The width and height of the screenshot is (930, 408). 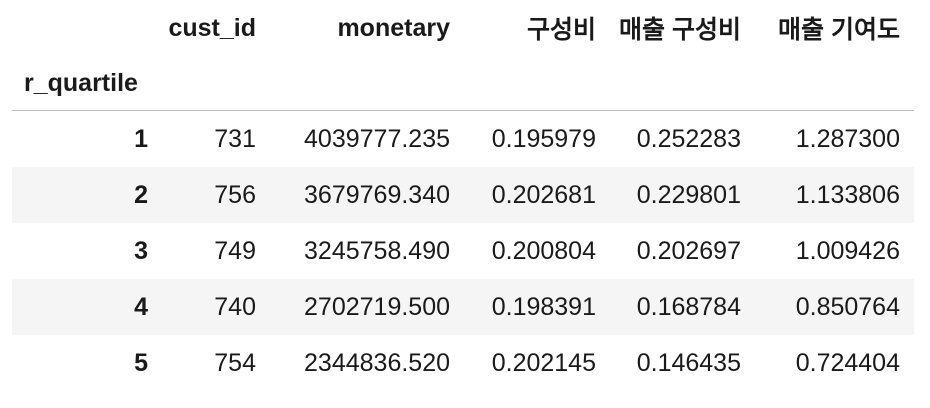 What do you see at coordinates (141, 138) in the screenshot?
I see `row-index: 1` at bounding box center [141, 138].